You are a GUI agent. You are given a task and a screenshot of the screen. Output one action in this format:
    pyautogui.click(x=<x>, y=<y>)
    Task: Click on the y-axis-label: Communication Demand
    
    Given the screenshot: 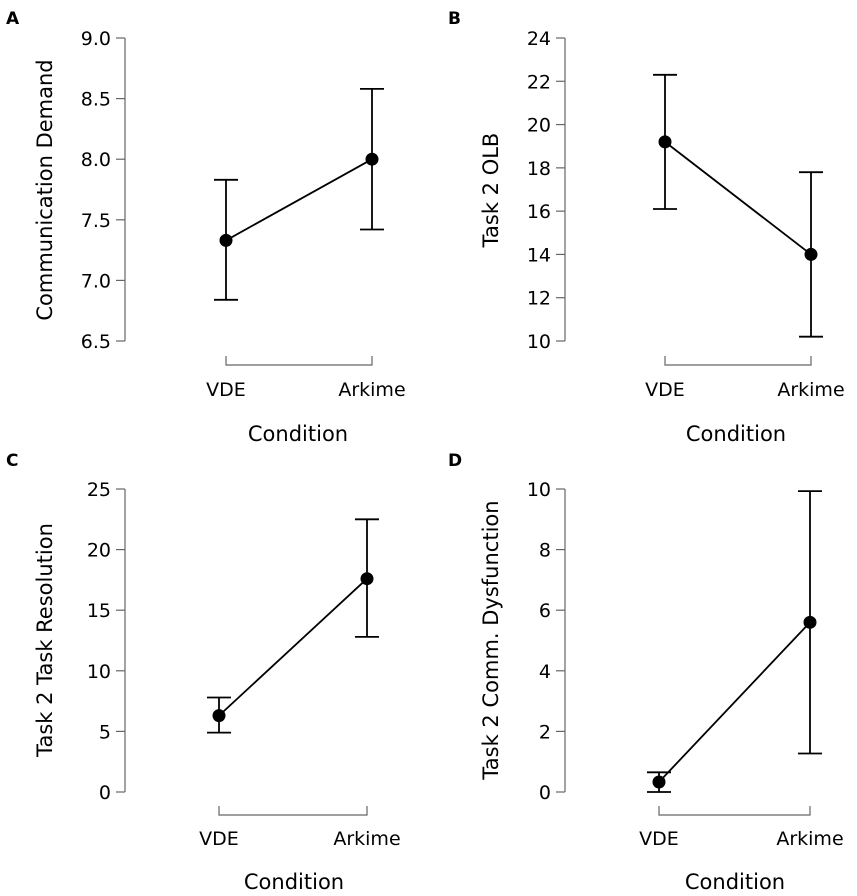 What is the action you would take?
    pyautogui.click(x=45, y=189)
    